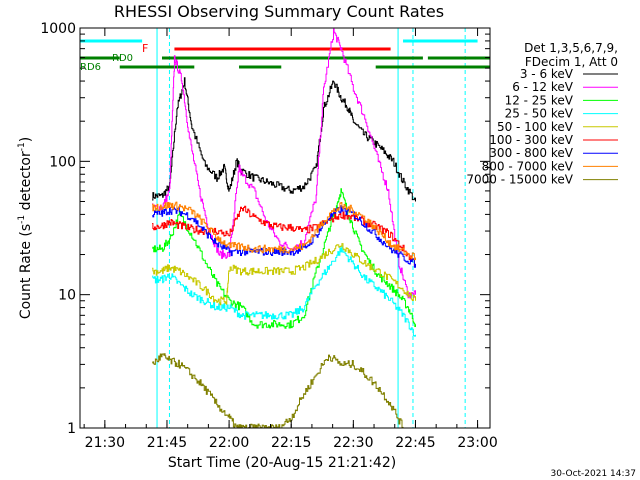  Describe the element at coordinates (543, 87) in the screenshot. I see `legend-label-1: 6 - 12 keV` at that location.